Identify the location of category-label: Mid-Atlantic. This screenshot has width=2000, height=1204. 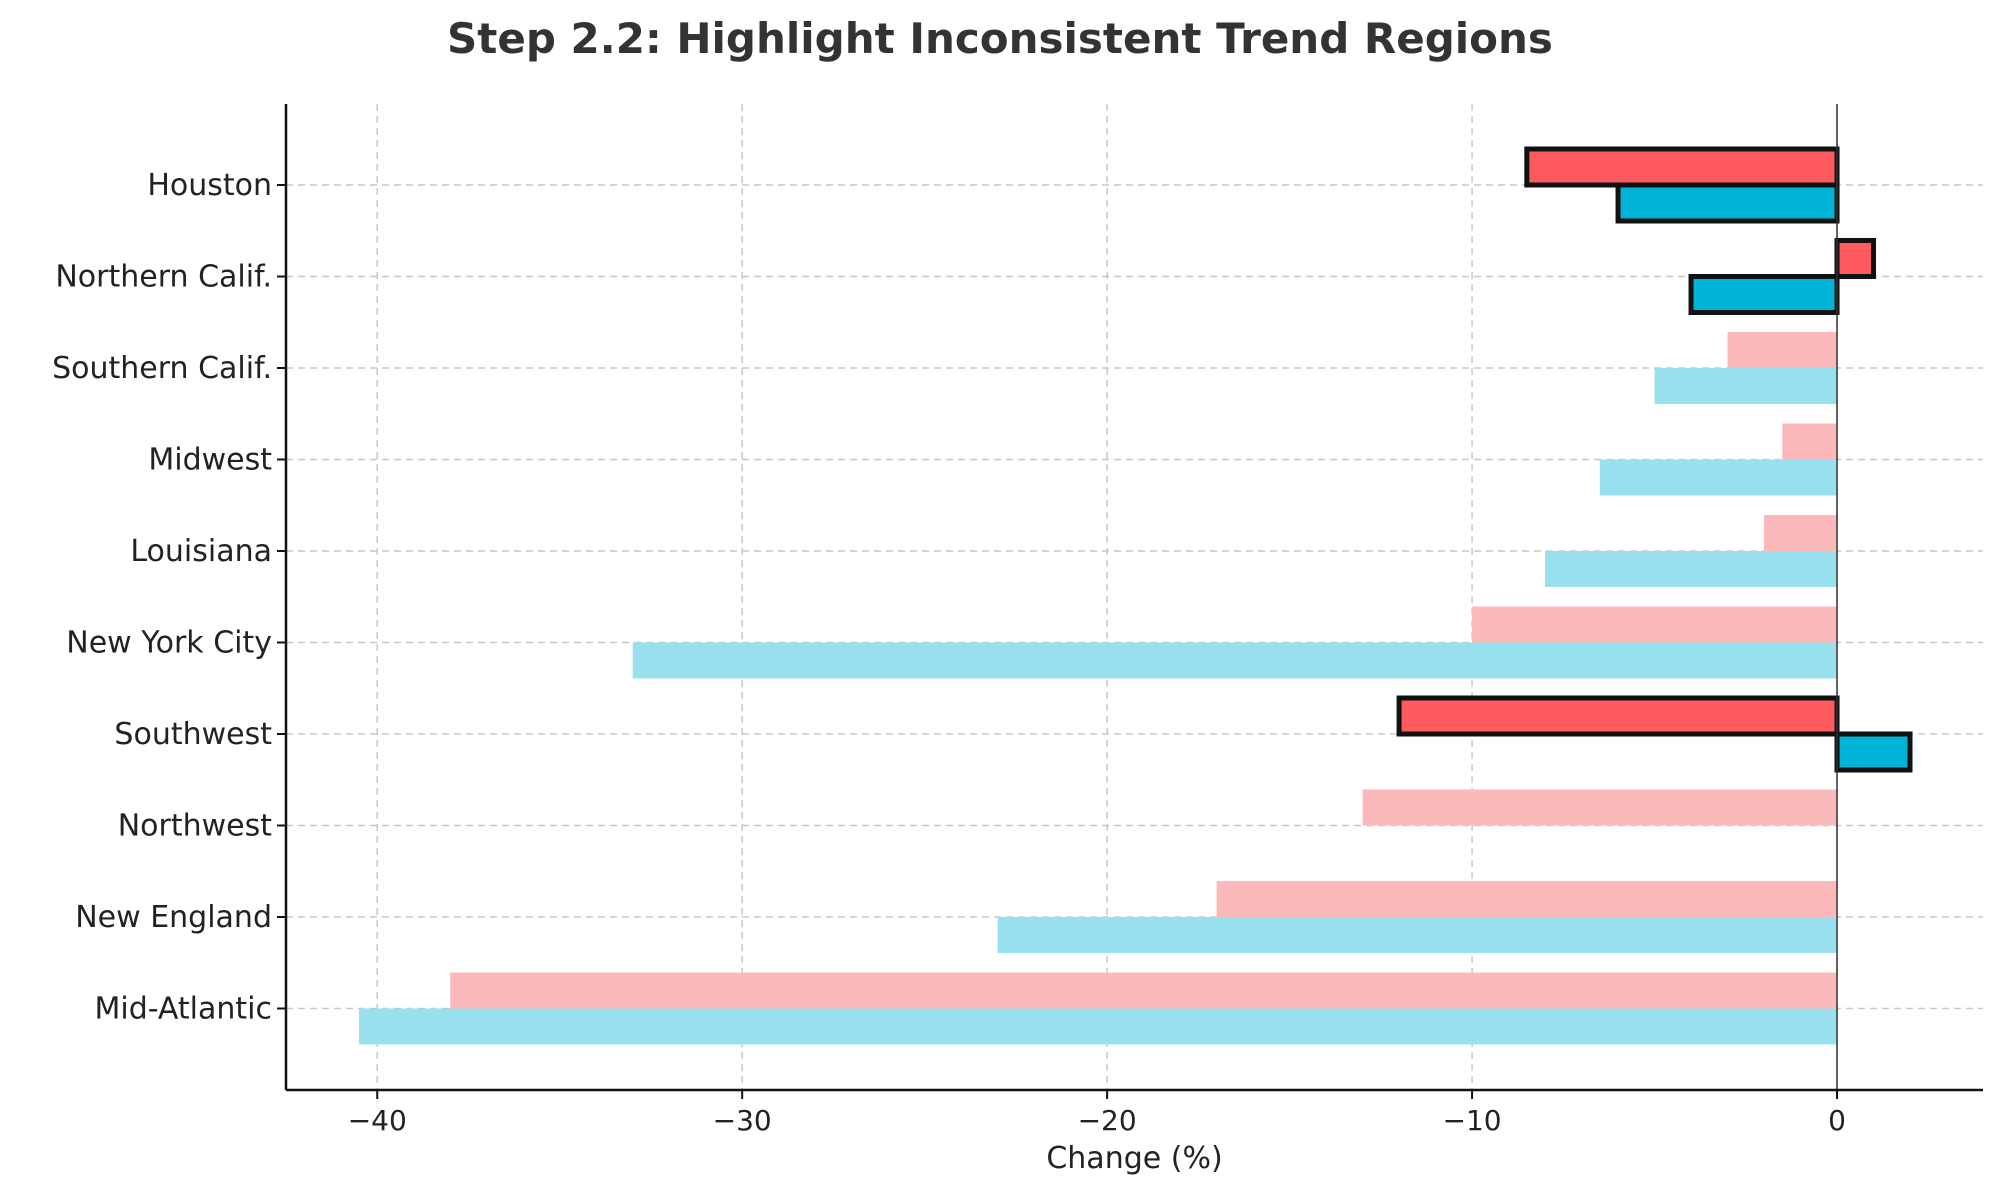
(183, 1009).